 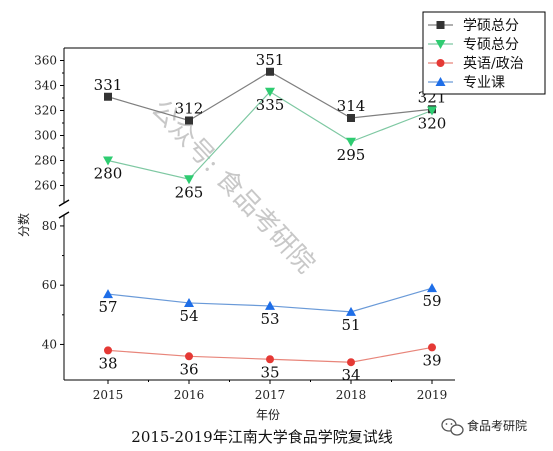 I want to click on series-3-data-label: 51, so click(x=350, y=325).